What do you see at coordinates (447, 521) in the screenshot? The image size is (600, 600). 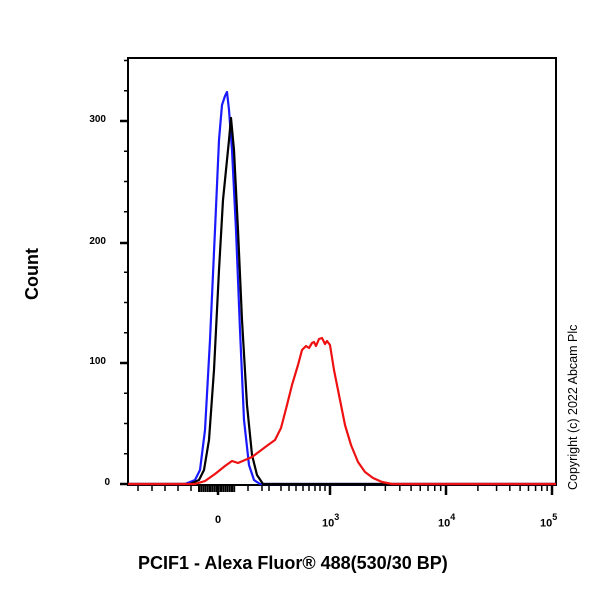 I see `x-tick-label-1e4: 10⁴` at bounding box center [447, 521].